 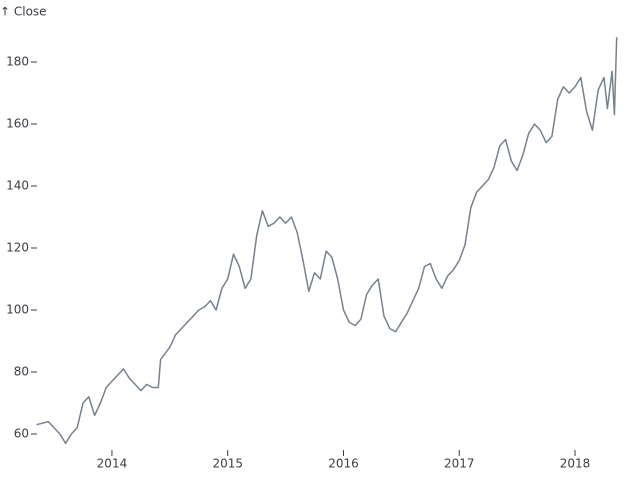 What do you see at coordinates (17, 310) in the screenshot?
I see `y-tick-label: 100` at bounding box center [17, 310].